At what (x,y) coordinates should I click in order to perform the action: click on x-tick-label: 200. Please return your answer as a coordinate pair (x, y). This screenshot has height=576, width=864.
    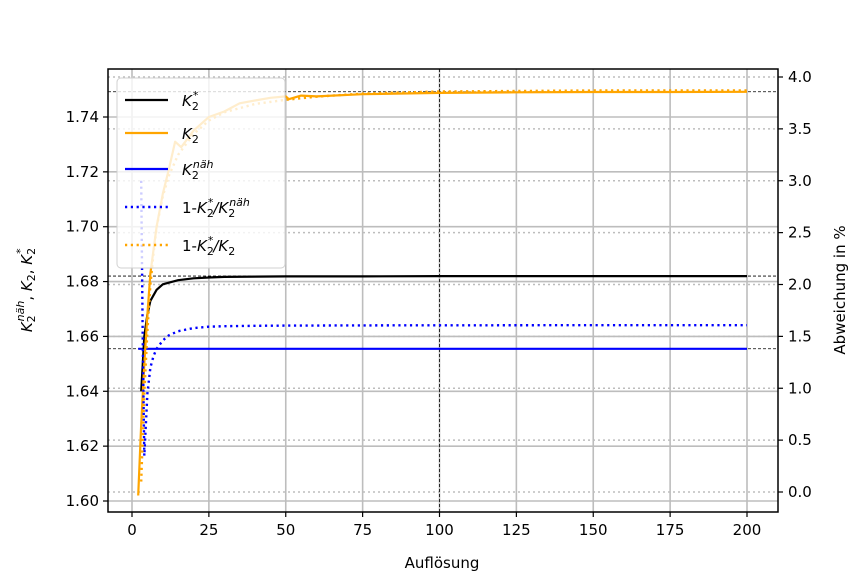
    Looking at the image, I should click on (747, 530).